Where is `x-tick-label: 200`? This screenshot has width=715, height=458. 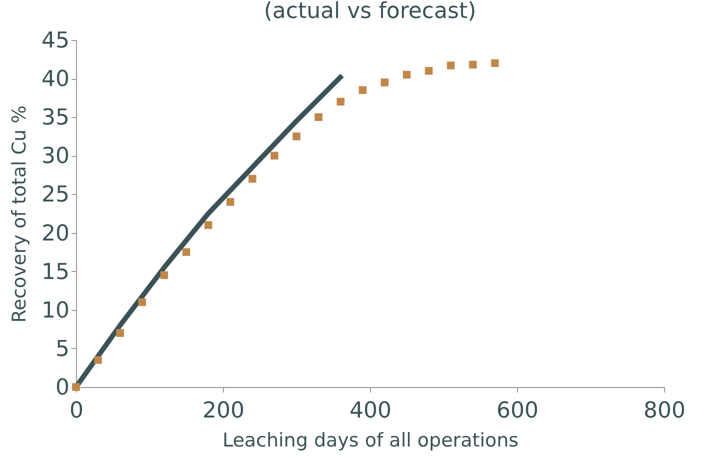
x-tick-label: 200 is located at coordinates (223, 411).